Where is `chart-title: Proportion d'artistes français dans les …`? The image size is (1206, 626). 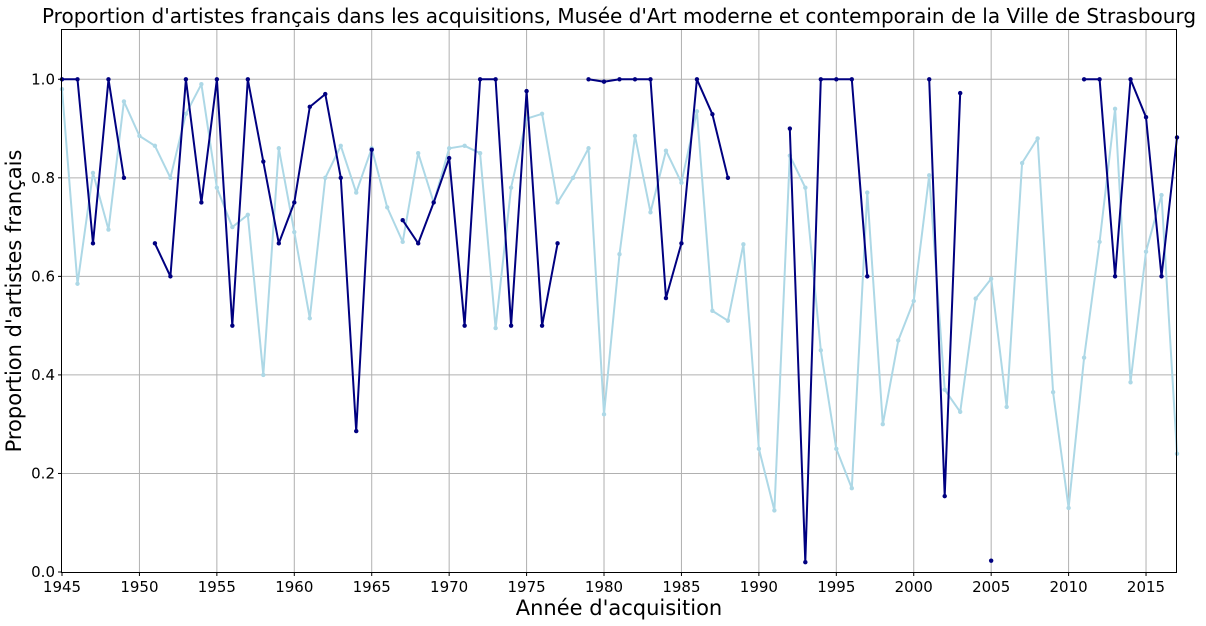
chart-title: Proportion d'artistes français dans les … is located at coordinates (619, 16).